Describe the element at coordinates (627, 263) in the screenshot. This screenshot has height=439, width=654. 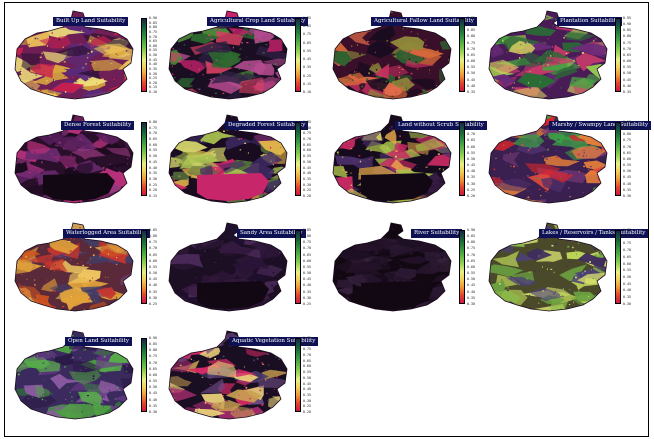
I see `legend-tick-label: 0.60` at that location.